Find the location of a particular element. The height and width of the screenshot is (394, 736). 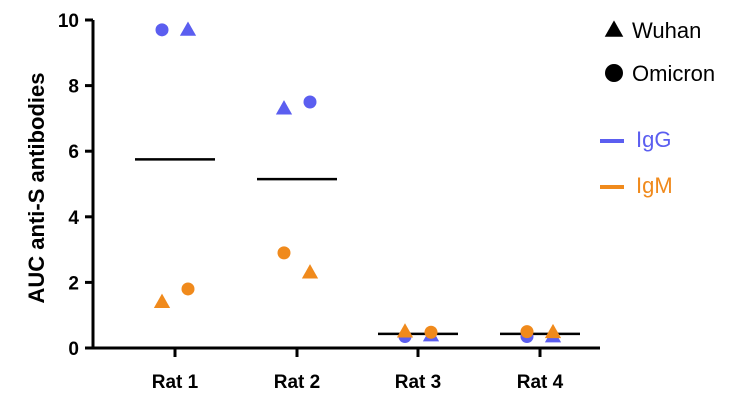

y-axis-title-group: AUC anti-S antibodies is located at coordinates (36, 187).